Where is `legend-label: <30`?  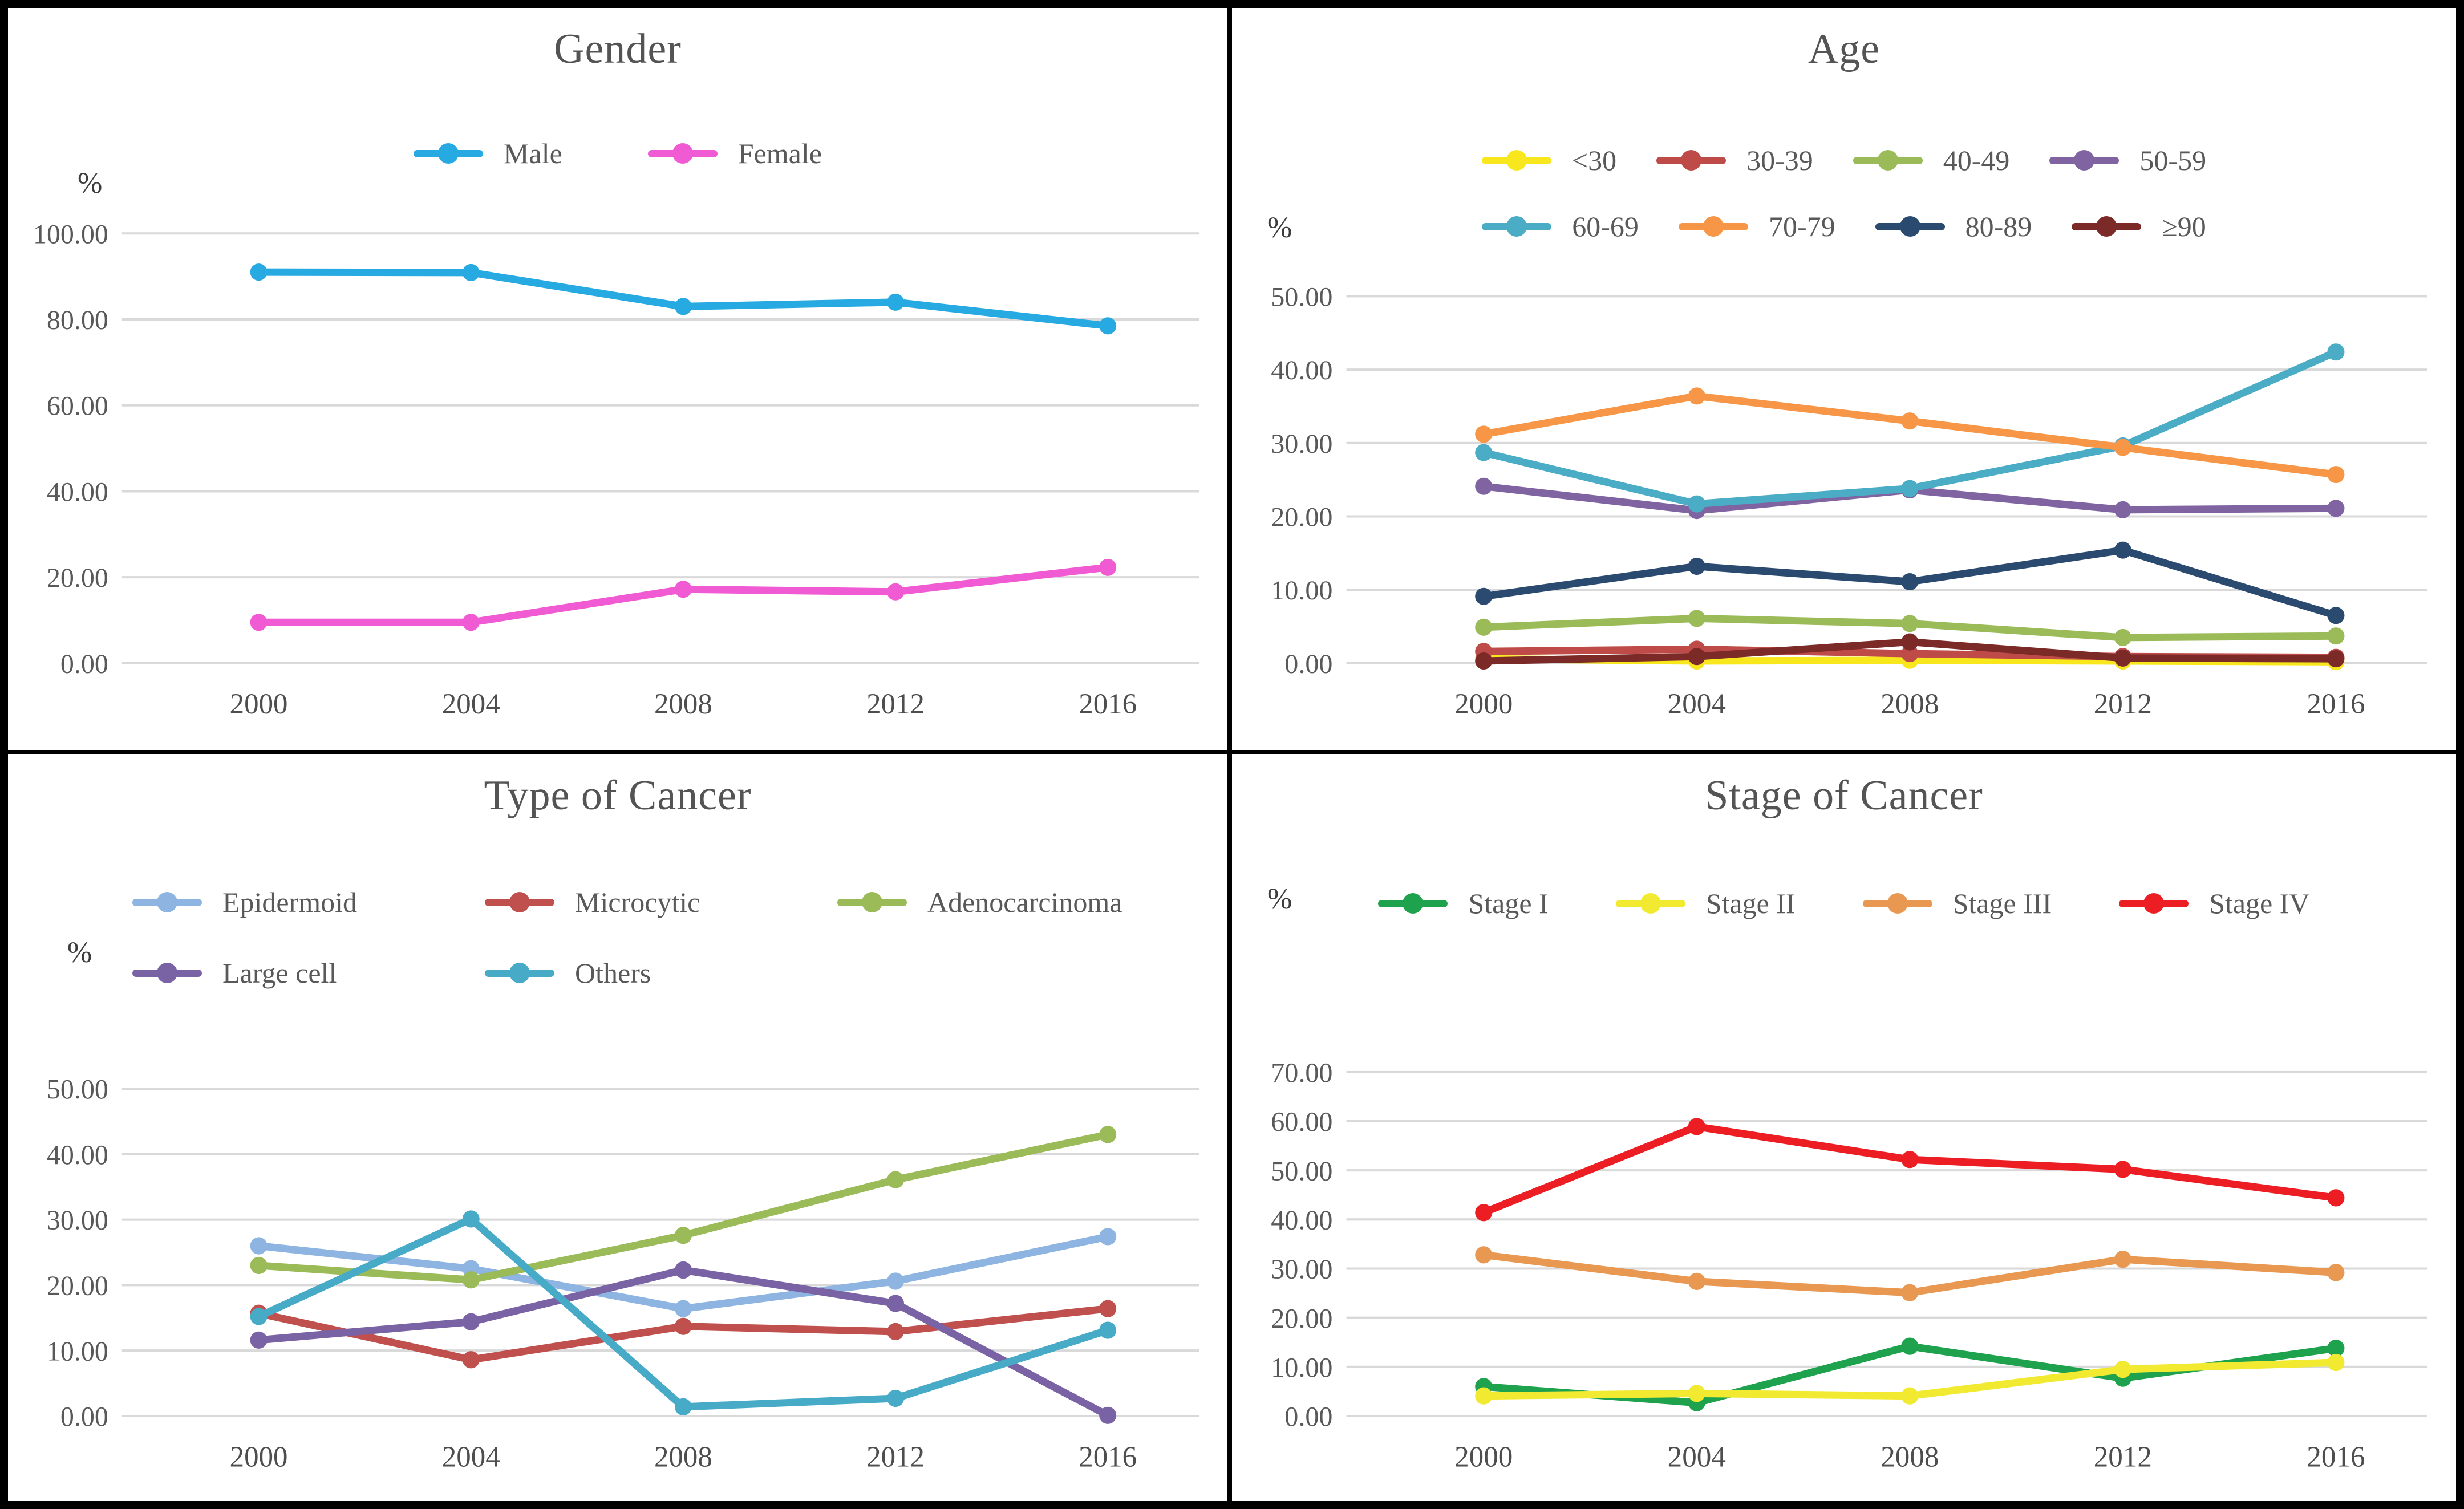 legend-label: <30 is located at coordinates (1594, 160).